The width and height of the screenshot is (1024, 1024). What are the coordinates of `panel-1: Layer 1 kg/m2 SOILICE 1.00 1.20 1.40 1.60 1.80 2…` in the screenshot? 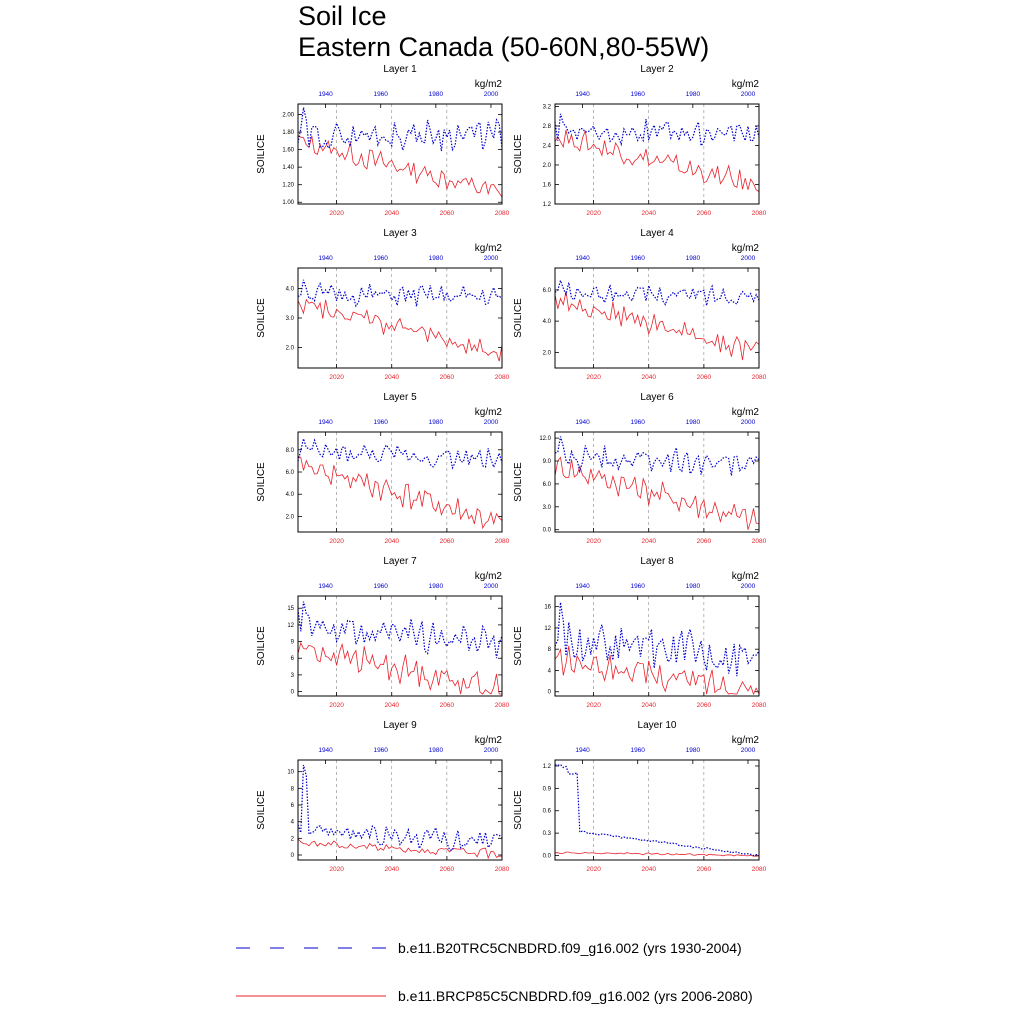 It's located at (383, 140).